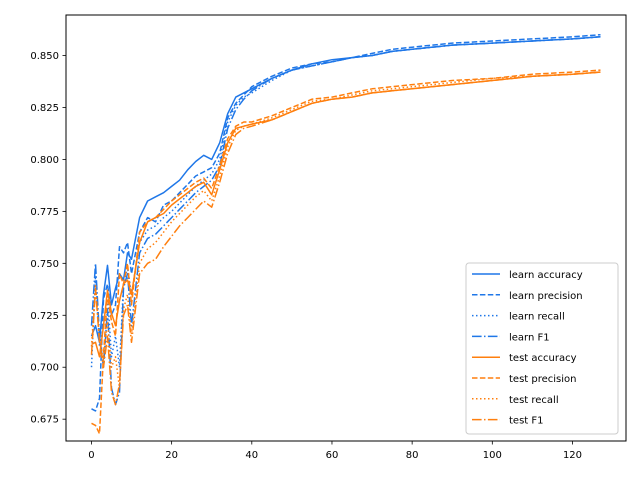 The width and height of the screenshot is (640, 480). What do you see at coordinates (546, 296) in the screenshot?
I see `legend-label-learn-precision: learn precision` at bounding box center [546, 296].